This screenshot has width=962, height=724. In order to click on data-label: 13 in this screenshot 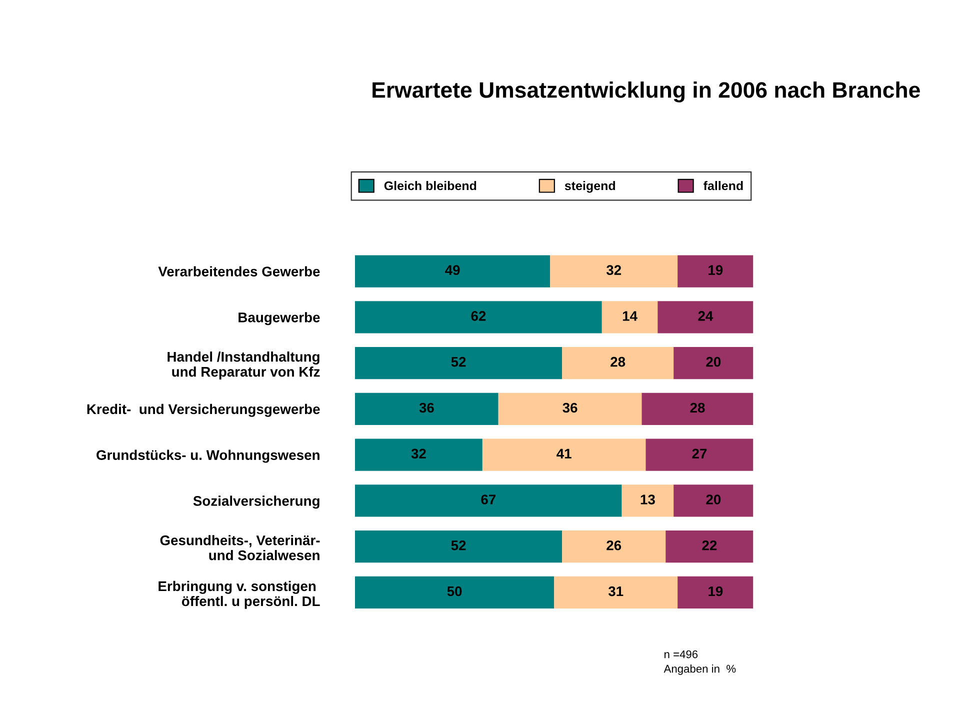, I will do `click(647, 499)`.